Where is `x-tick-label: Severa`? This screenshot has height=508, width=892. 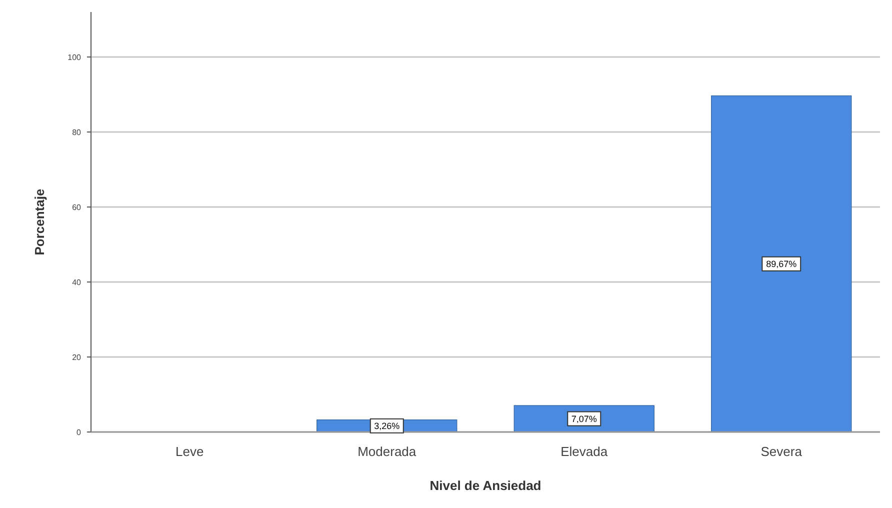
x-tick-label: Severa is located at coordinates (781, 451).